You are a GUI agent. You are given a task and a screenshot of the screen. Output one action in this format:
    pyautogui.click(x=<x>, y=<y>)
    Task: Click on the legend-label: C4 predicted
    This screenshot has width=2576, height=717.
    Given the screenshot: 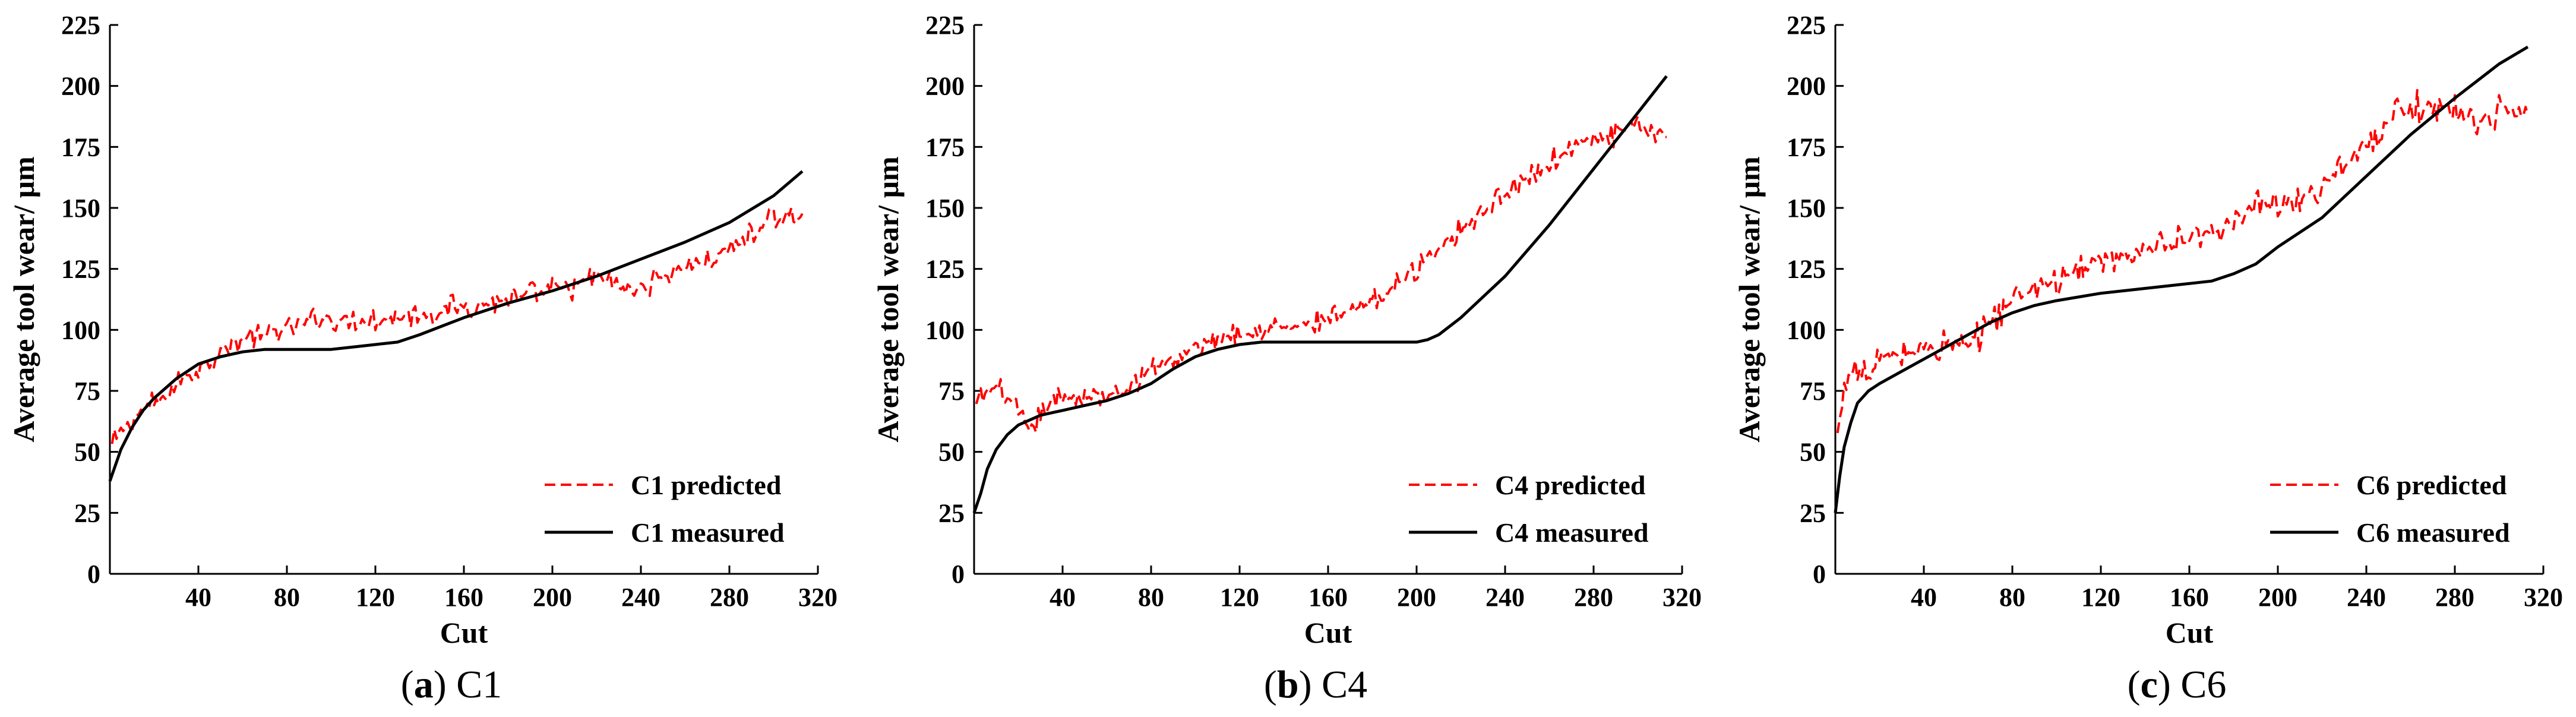 What is the action you would take?
    pyautogui.click(x=1570, y=485)
    